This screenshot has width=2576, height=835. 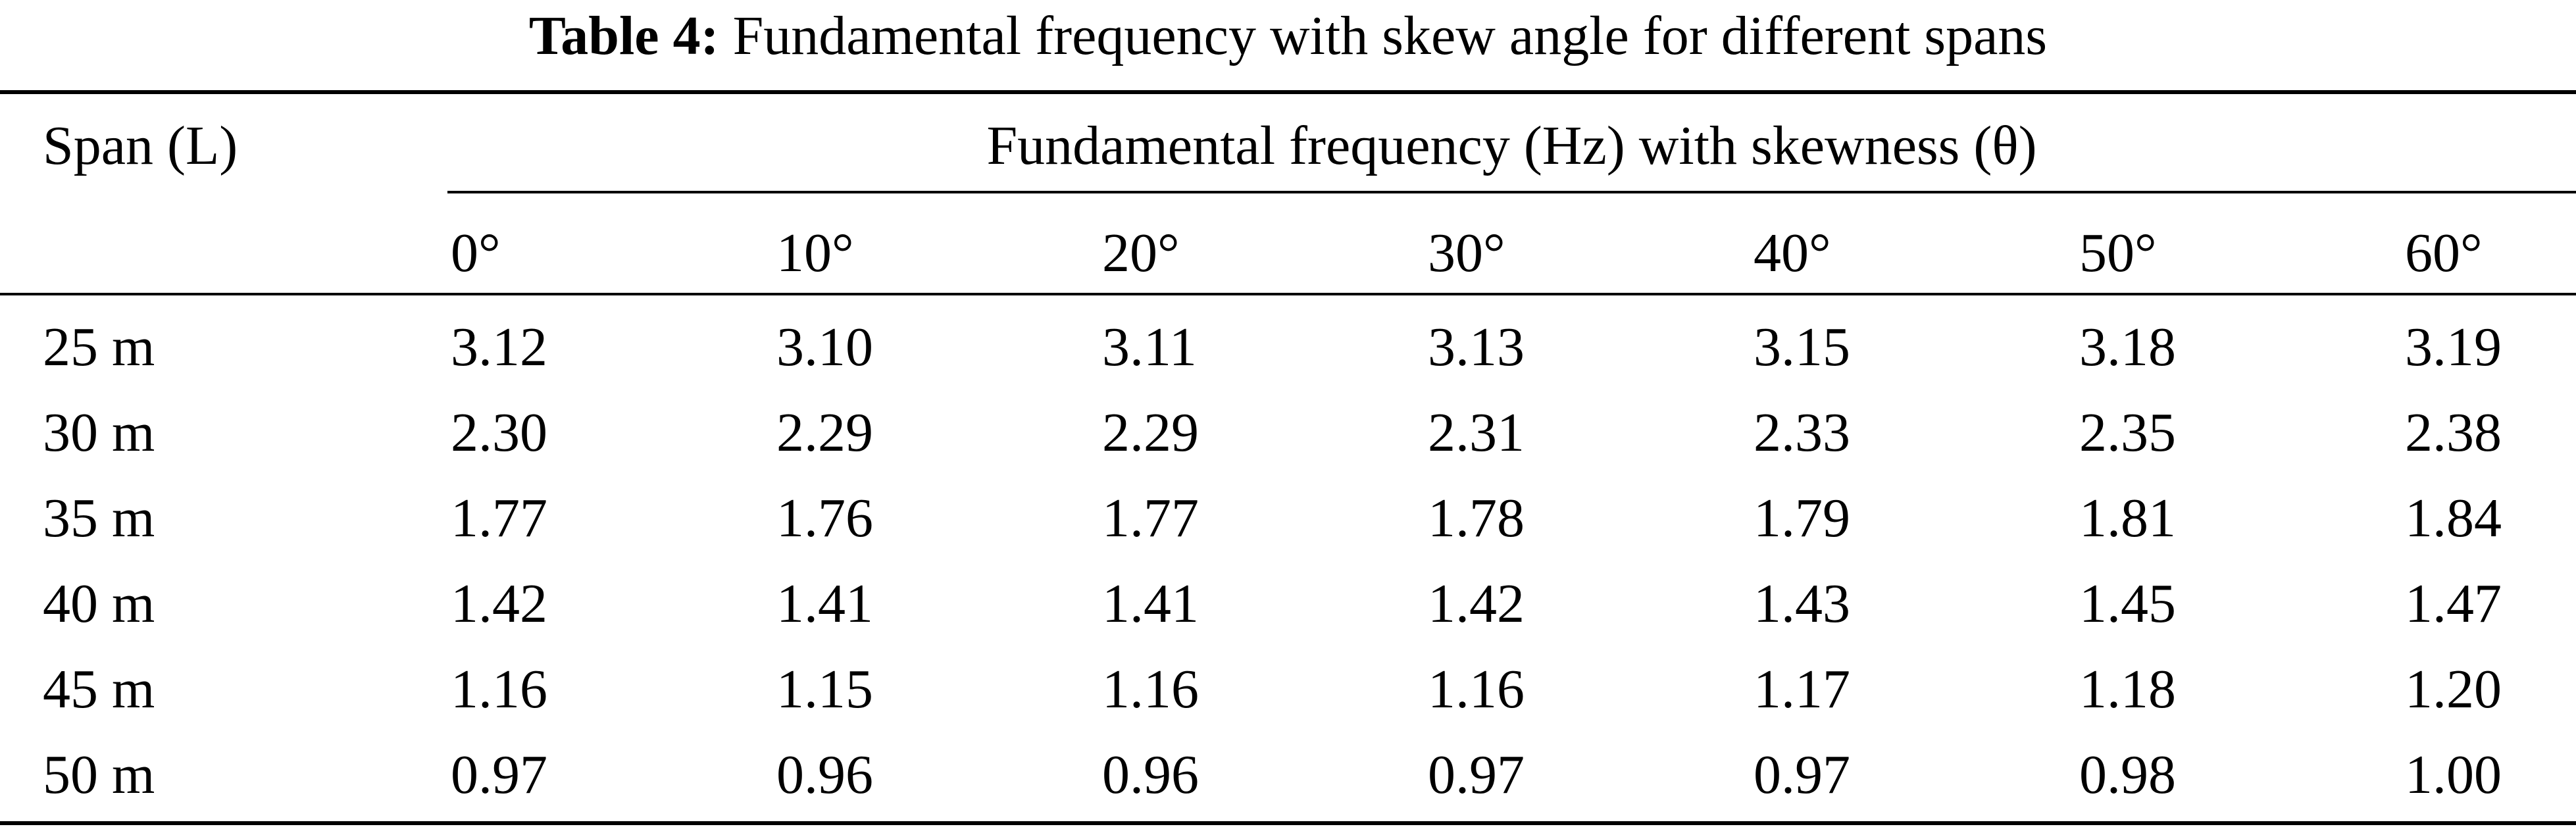 I want to click on frequency-cell: 3.12, so click(x=499, y=347).